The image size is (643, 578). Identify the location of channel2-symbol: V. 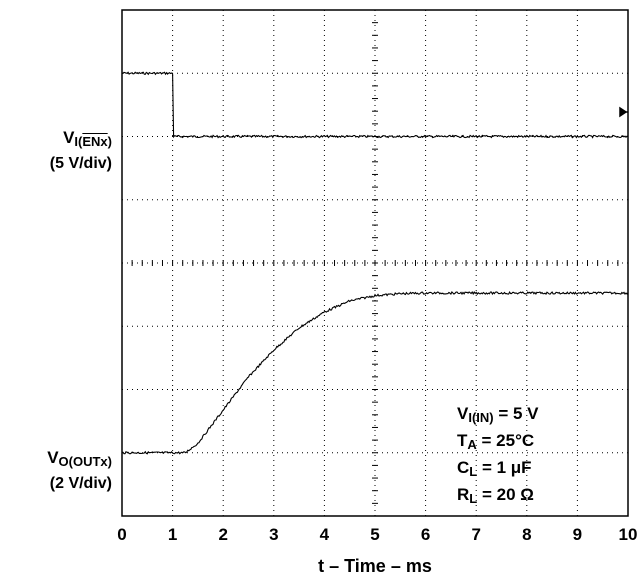
(53, 457).